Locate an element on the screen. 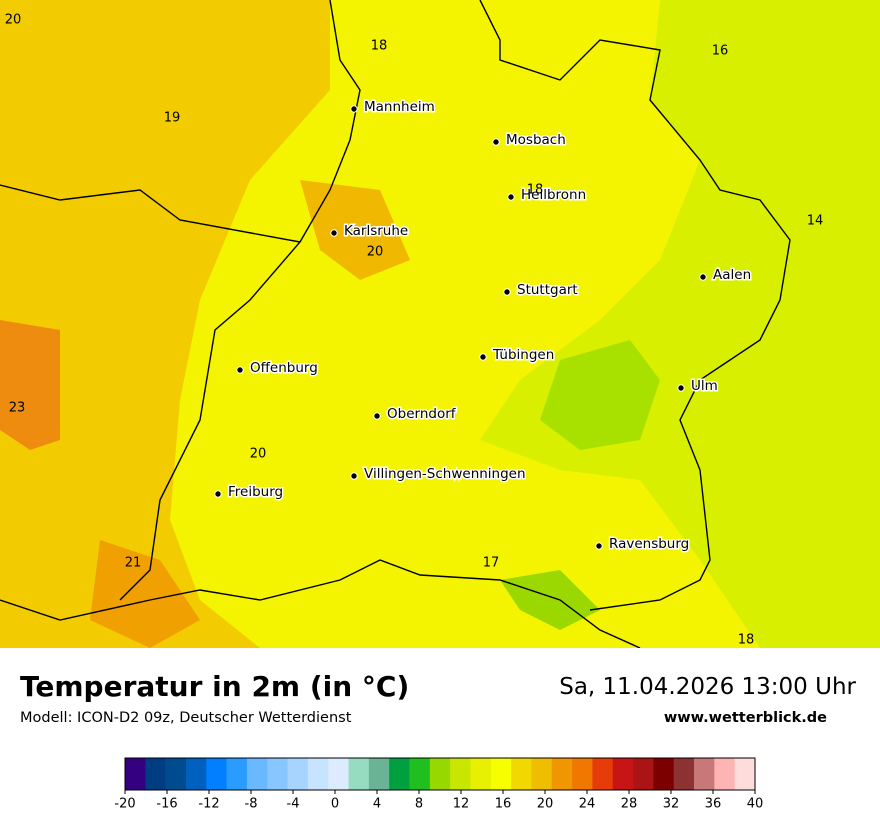  legend-tick-label: -8 is located at coordinates (251, 804).